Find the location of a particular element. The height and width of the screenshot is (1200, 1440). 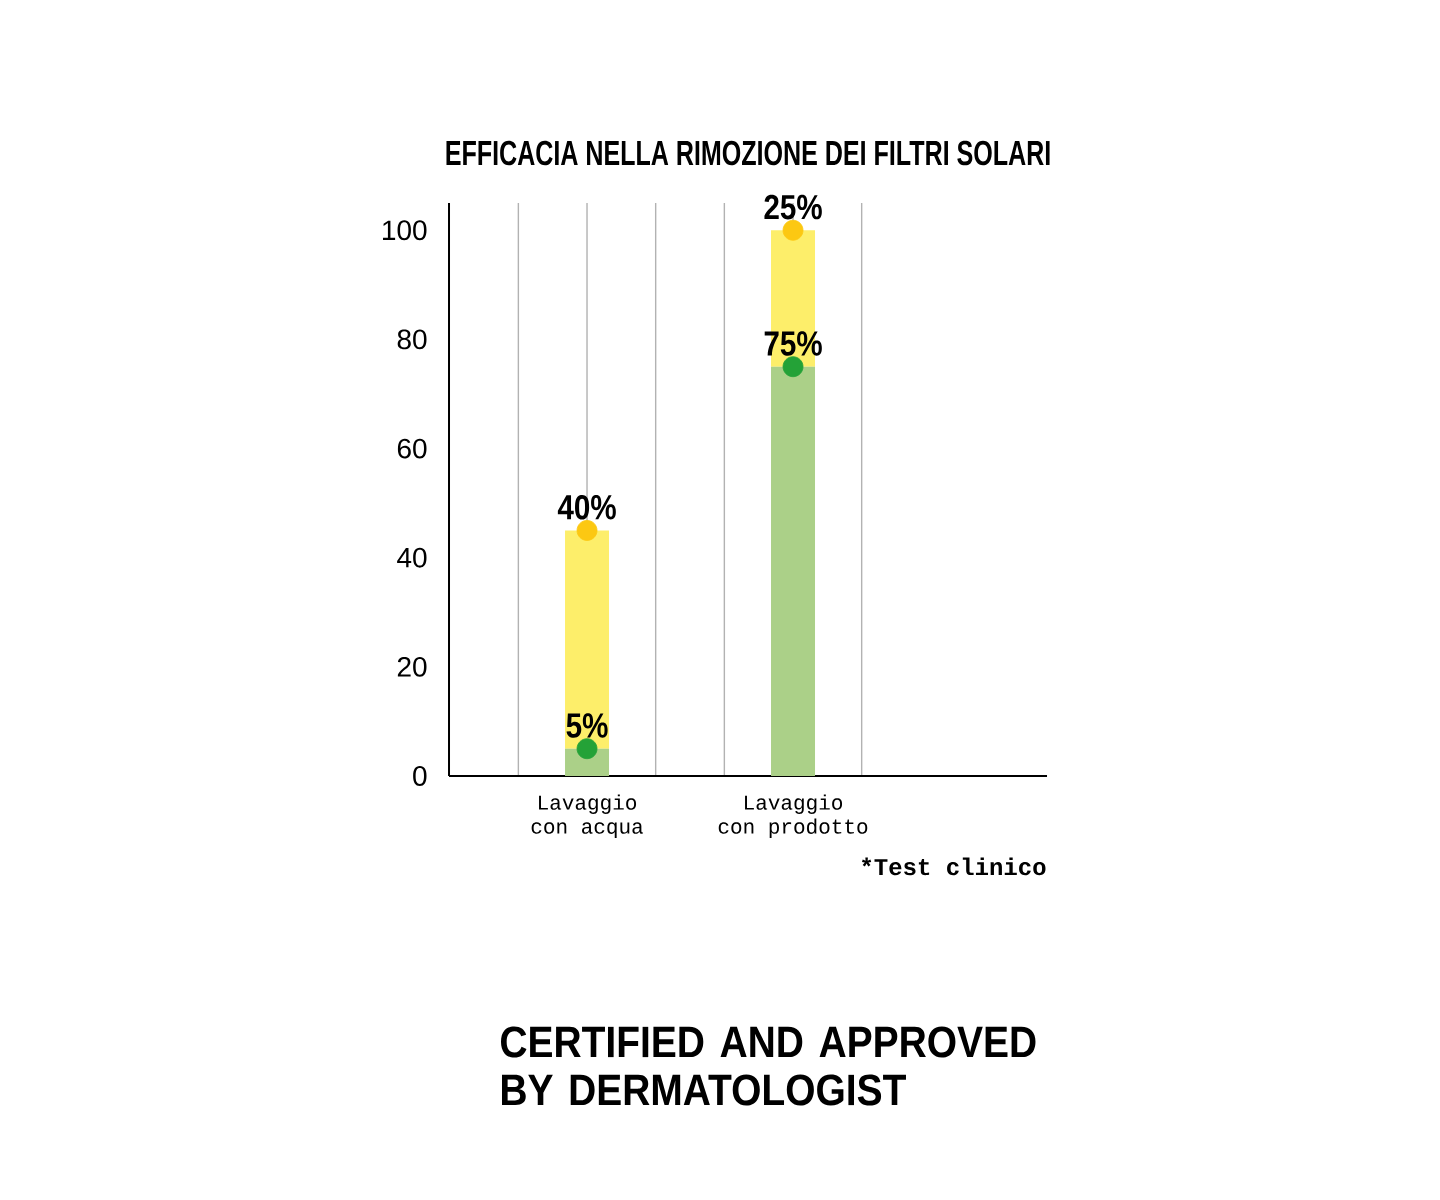

chart-title: EFFICACIA NELLA RIMOZIONE DEI FILTRI SOLARI is located at coordinates (748, 153).